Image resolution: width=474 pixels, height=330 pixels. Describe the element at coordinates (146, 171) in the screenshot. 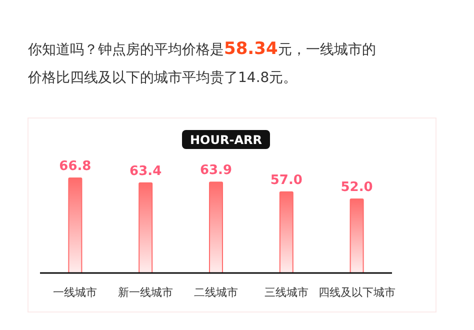

I see `data-label: 63.4` at that location.